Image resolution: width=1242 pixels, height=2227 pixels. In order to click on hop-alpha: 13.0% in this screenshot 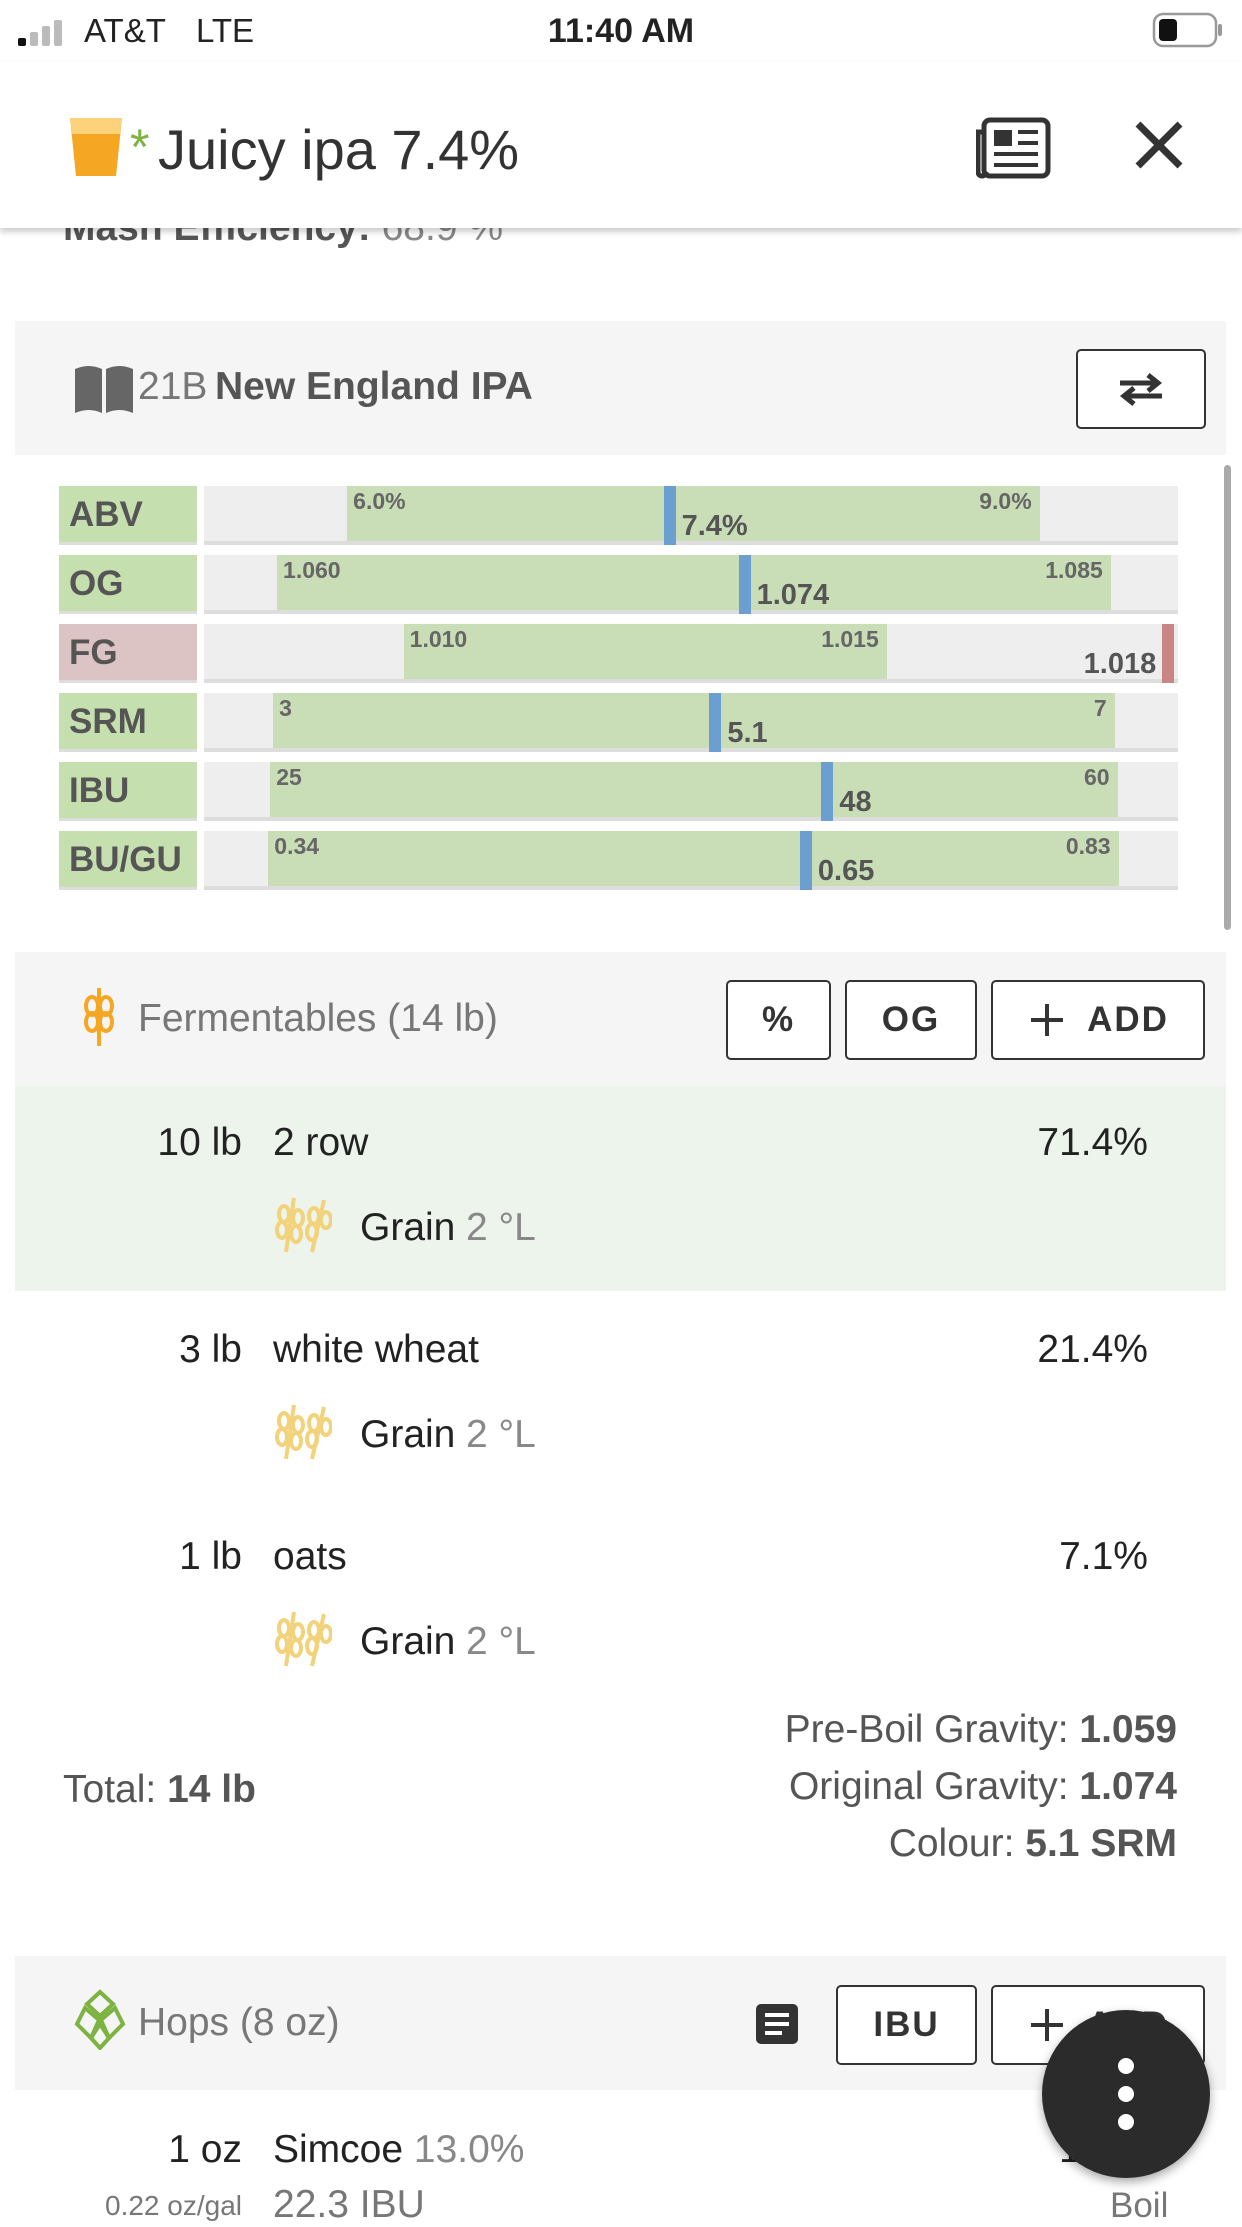, I will do `click(469, 2149)`.